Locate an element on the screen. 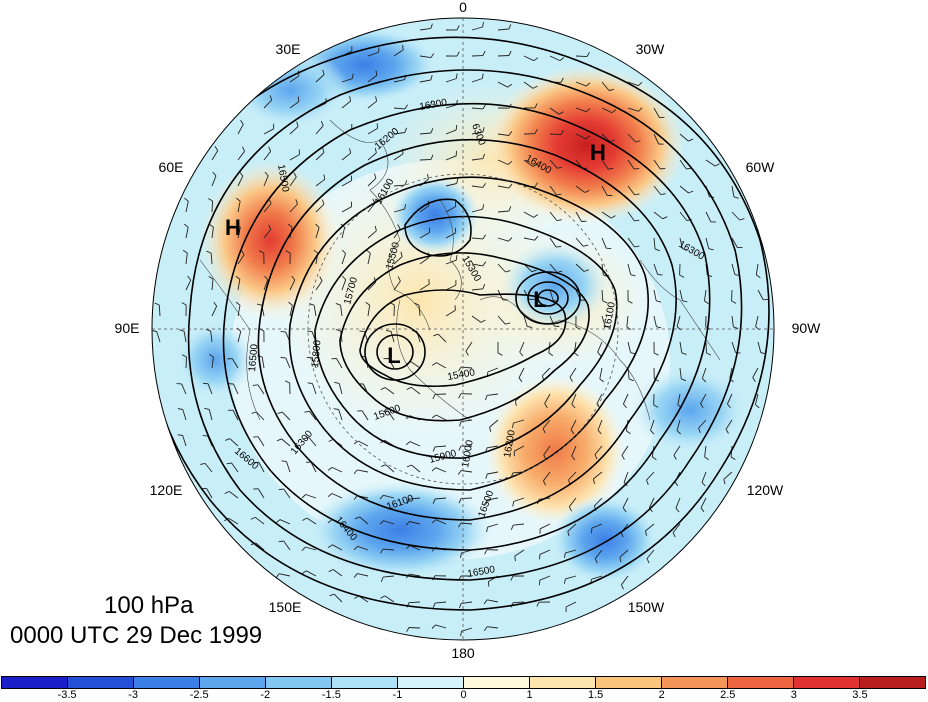  contour-label: 16500 is located at coordinates (253, 357).